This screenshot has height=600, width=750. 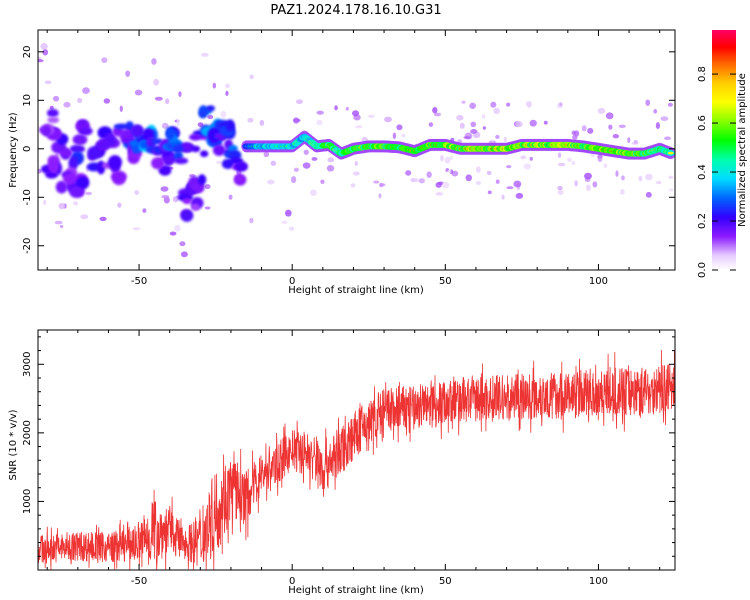 I want to click on snr-ytick-label: 3000, so click(x=27, y=364).